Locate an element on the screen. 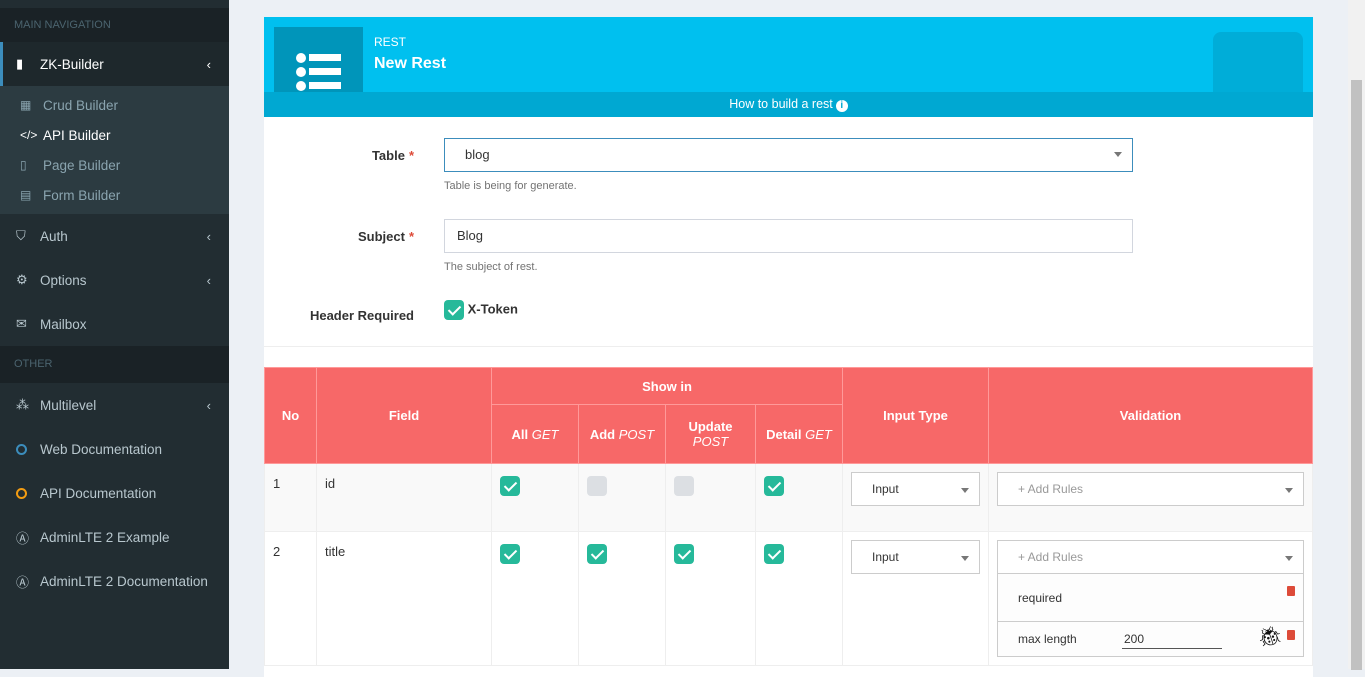  list-alt-icon is located at coordinates (1258, 67).